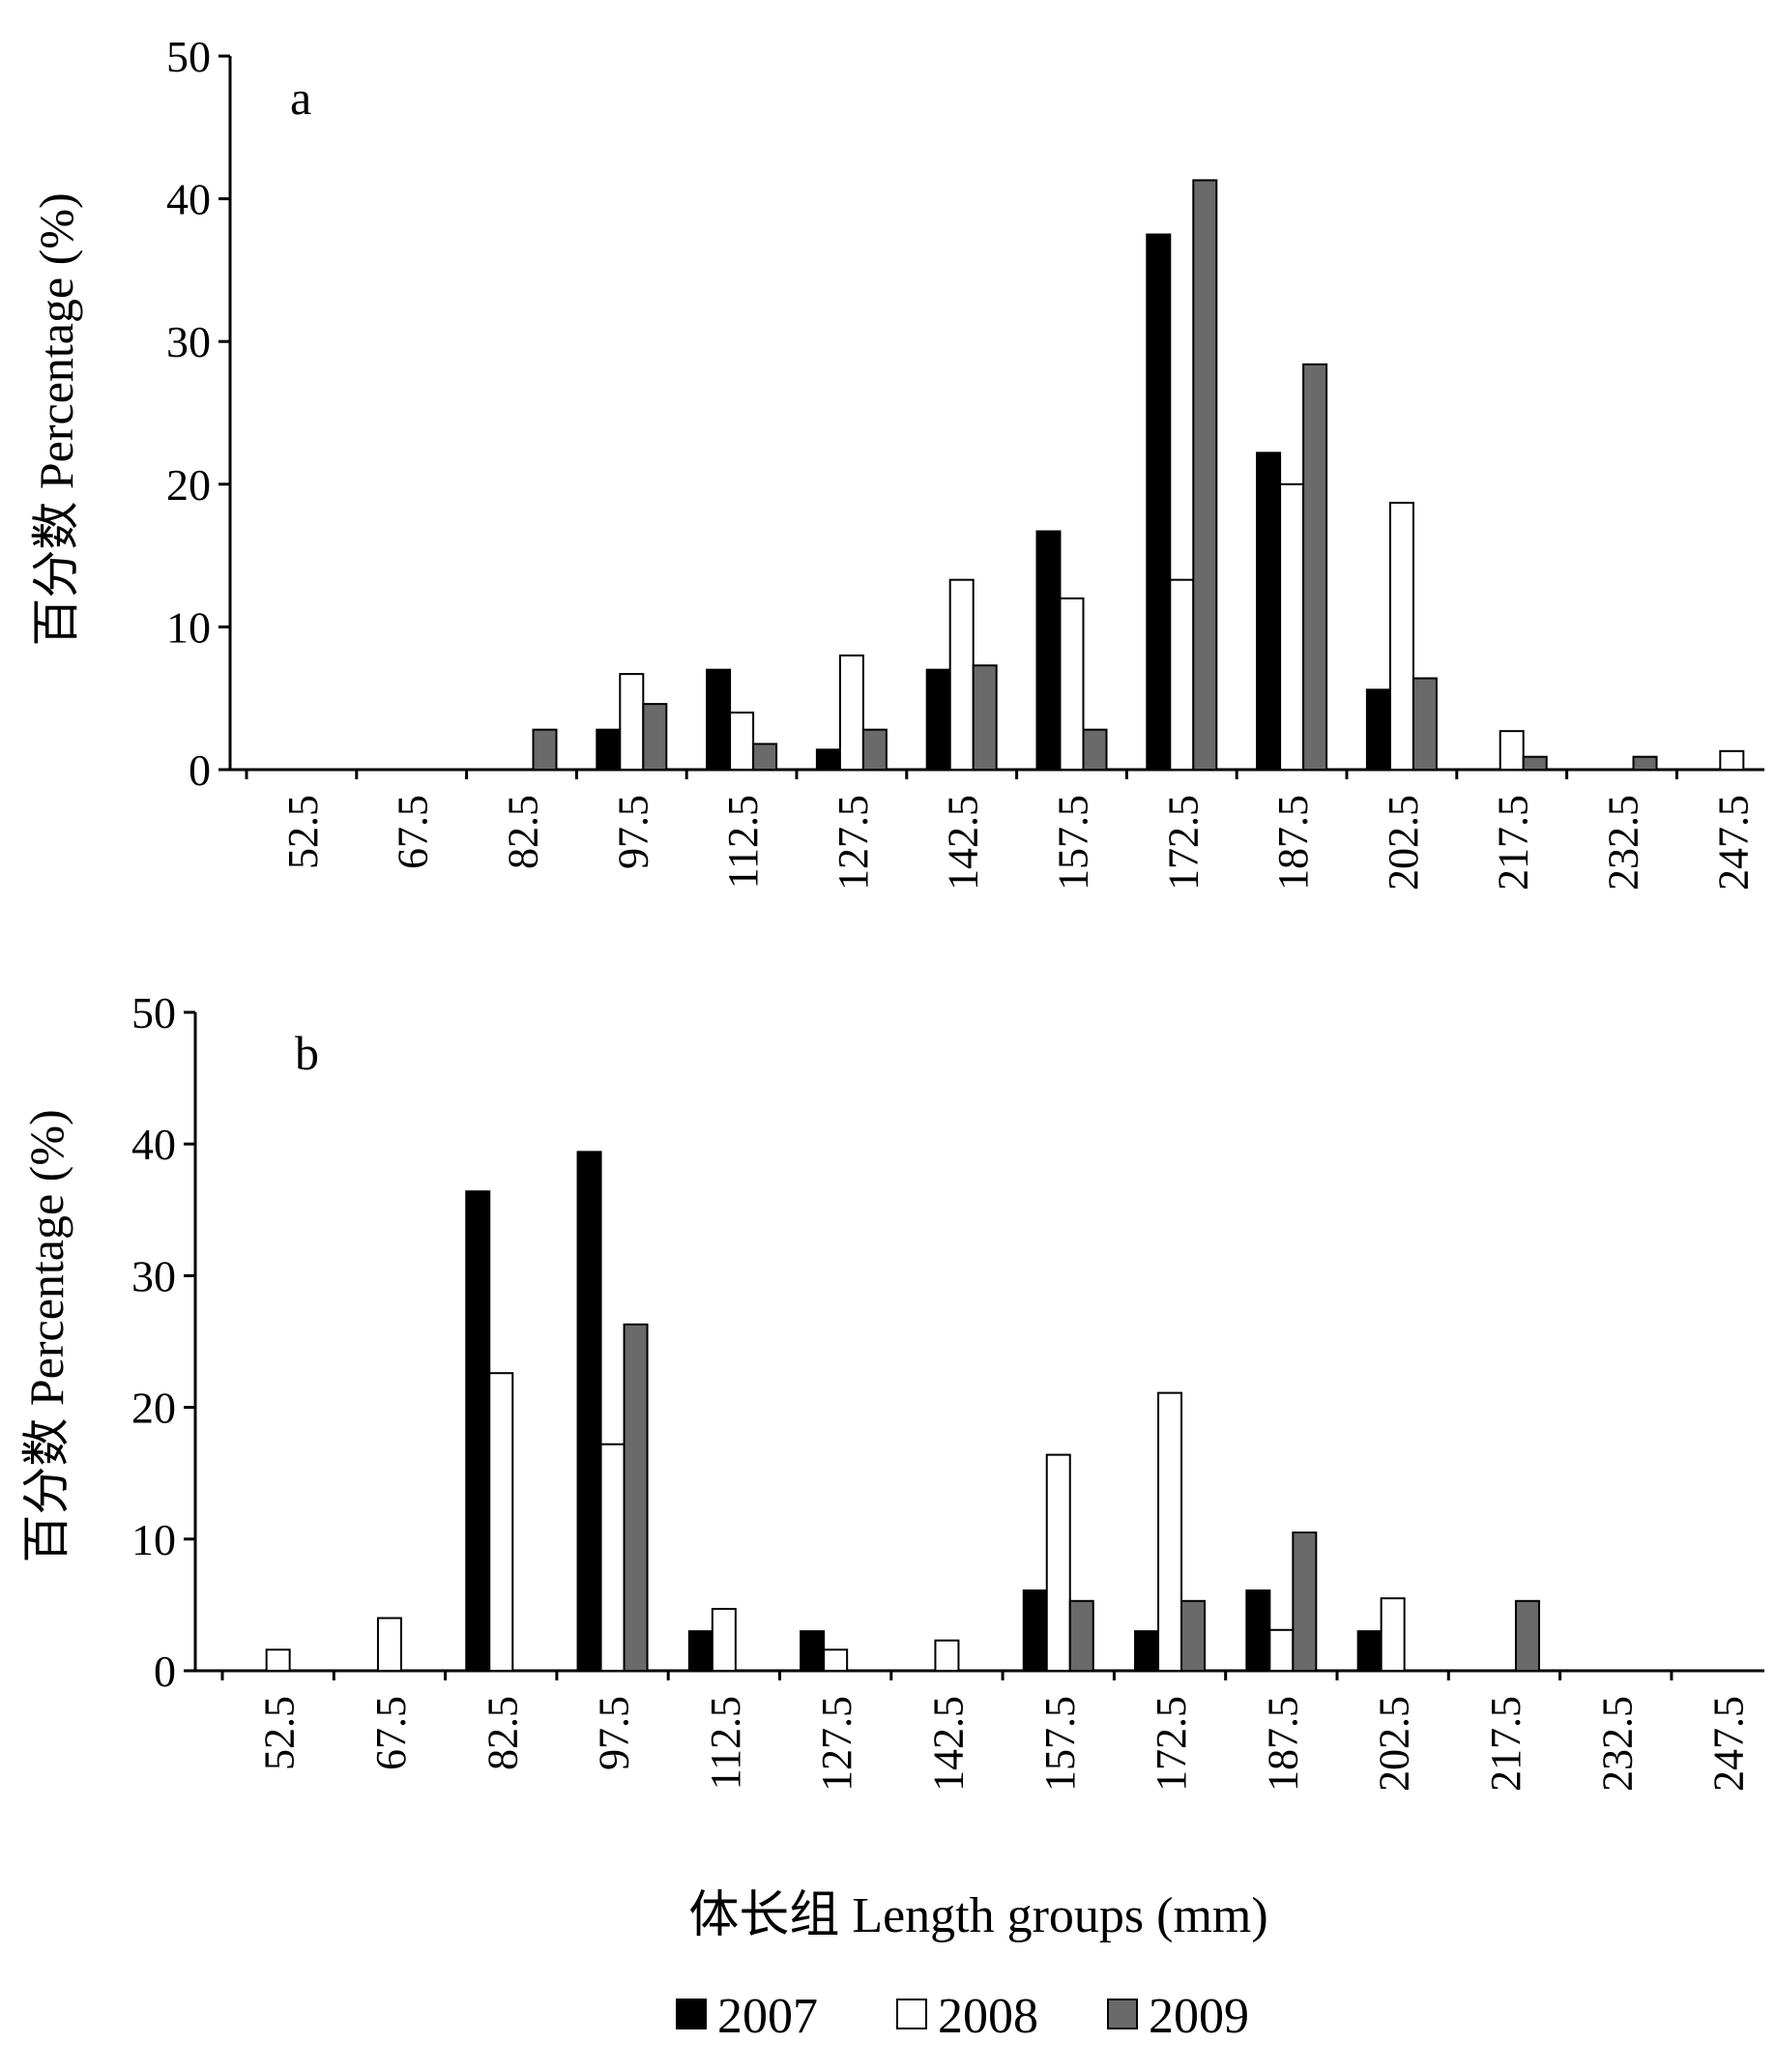 The image size is (1776, 2072). Describe the element at coordinates (1623, 843) in the screenshot. I see `panel-a-x-tick-label: 232.5` at that location.